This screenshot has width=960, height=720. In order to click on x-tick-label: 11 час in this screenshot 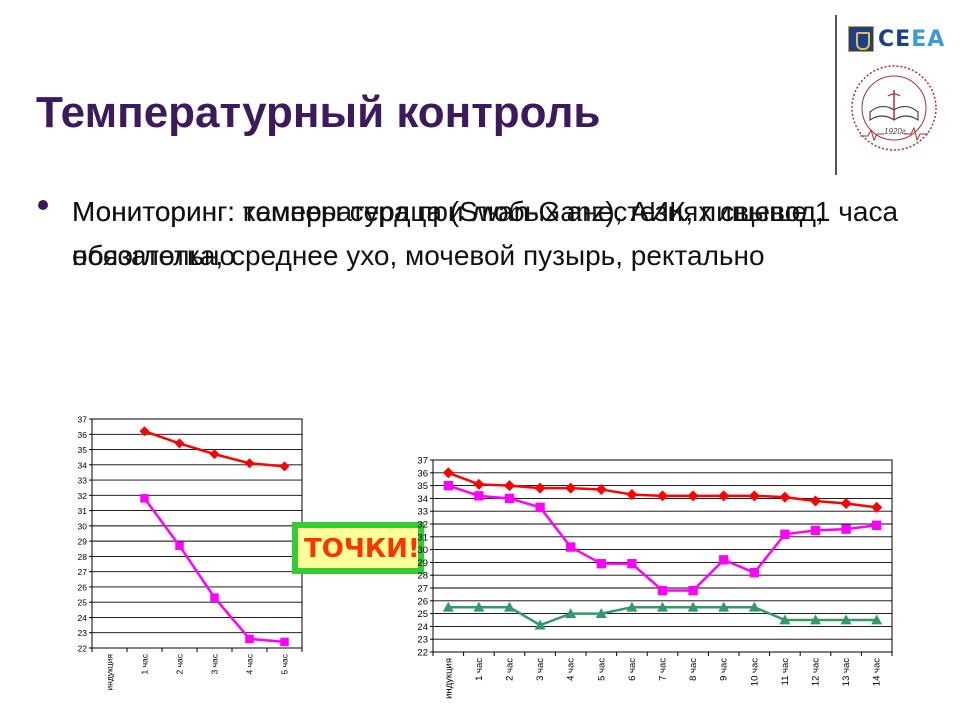, I will do `click(785, 672)`.